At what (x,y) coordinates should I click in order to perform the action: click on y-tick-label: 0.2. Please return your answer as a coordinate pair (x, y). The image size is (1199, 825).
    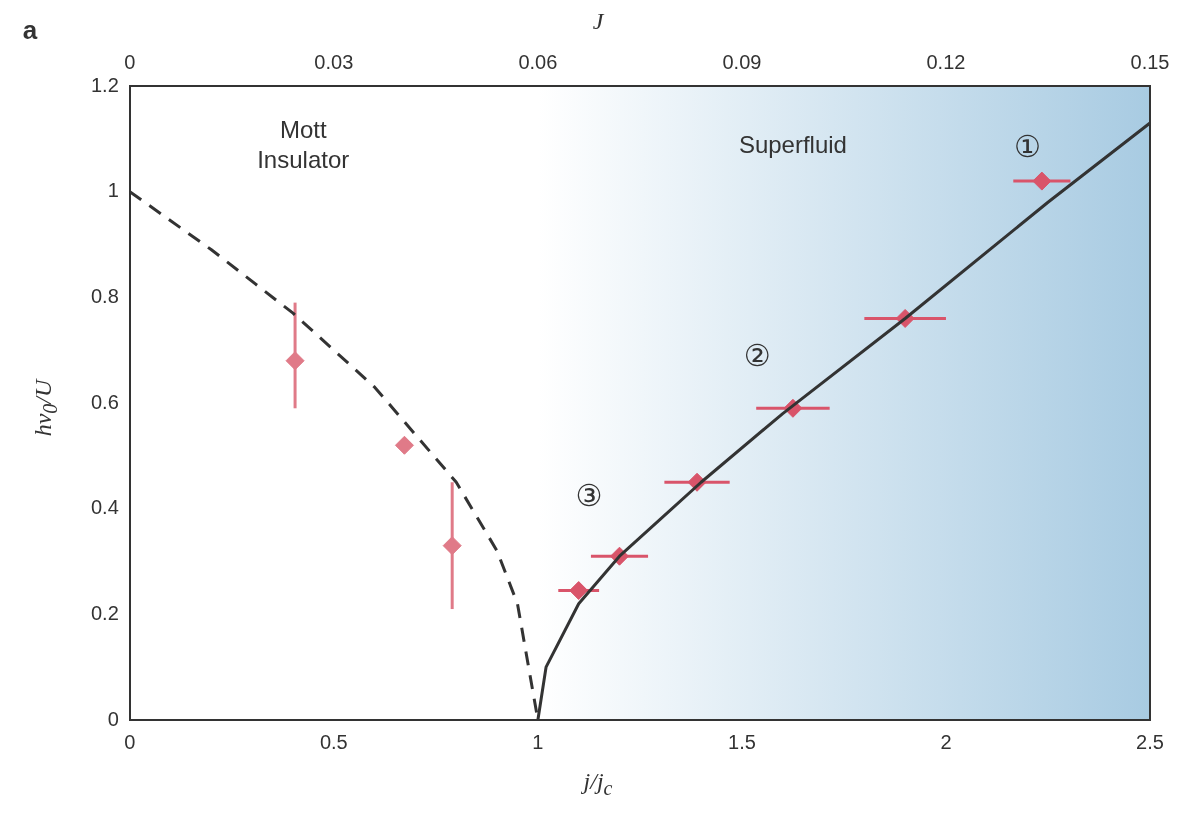
    Looking at the image, I should click on (104, 612).